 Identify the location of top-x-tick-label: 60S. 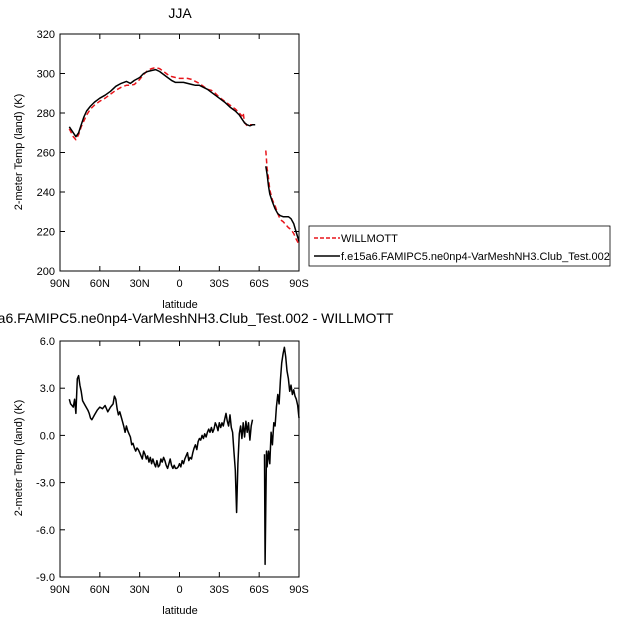
(259, 284).